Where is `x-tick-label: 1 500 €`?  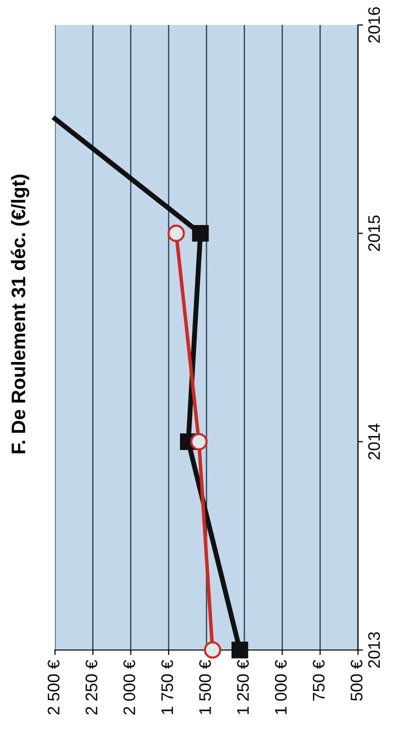 x-tick-label: 1 500 € is located at coordinates (205, 687).